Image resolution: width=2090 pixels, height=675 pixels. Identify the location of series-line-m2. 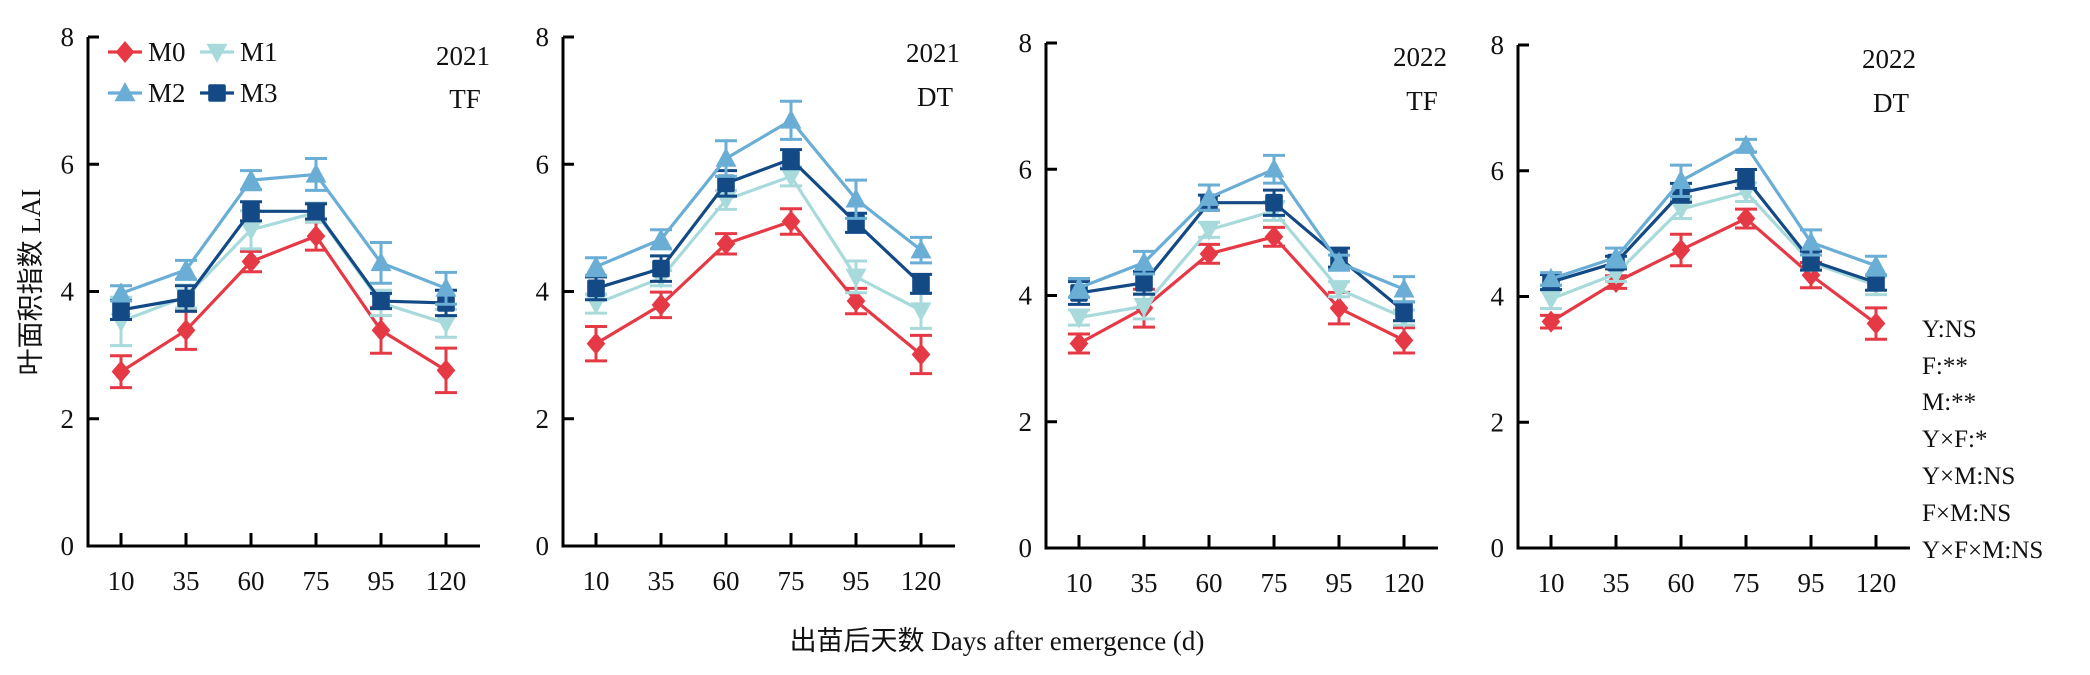
(1241, 229).